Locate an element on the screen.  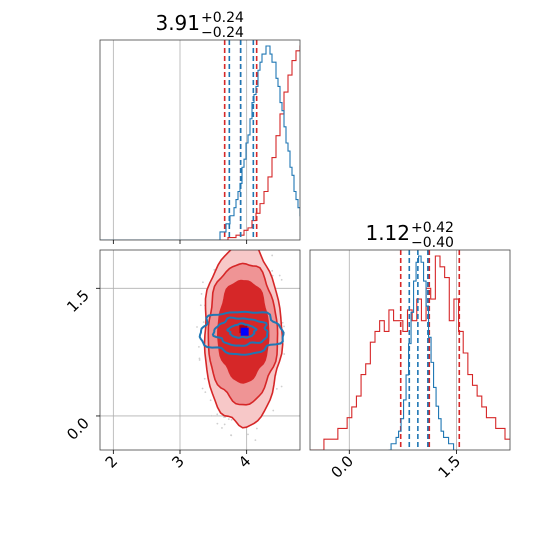
x-tick-label-param-1: 3 is located at coordinates (177, 461).